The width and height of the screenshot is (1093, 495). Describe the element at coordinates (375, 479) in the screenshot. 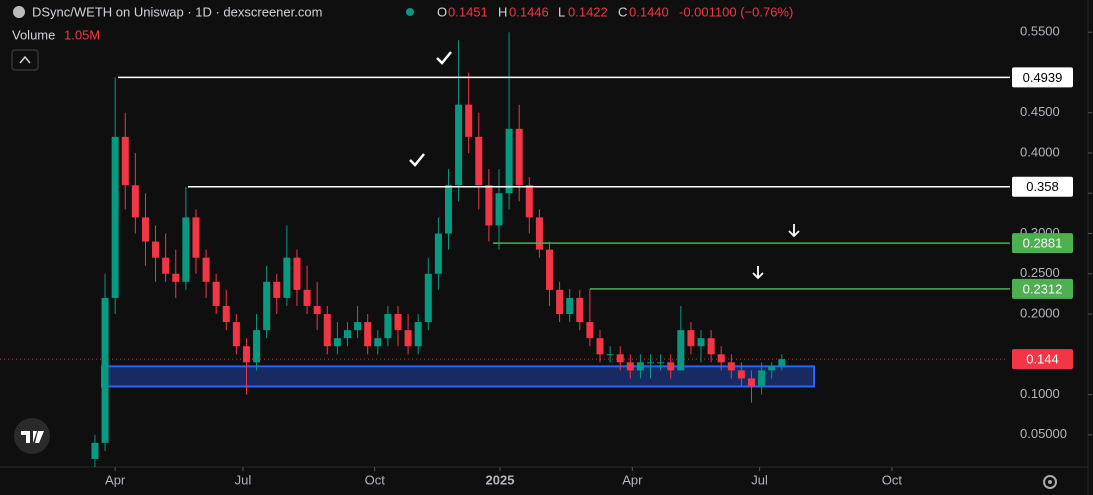

I see `x-tick-label: Oct` at that location.